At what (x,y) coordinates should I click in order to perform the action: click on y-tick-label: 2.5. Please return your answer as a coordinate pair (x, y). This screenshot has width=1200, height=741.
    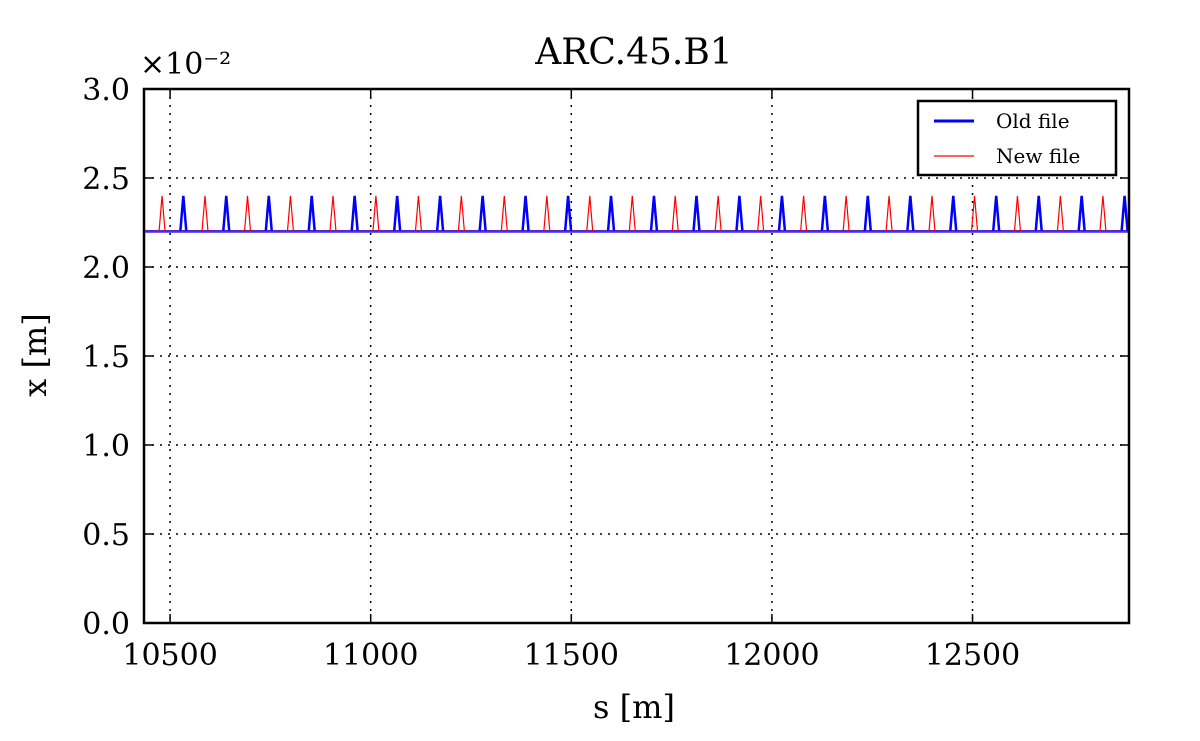
    Looking at the image, I should click on (106, 179).